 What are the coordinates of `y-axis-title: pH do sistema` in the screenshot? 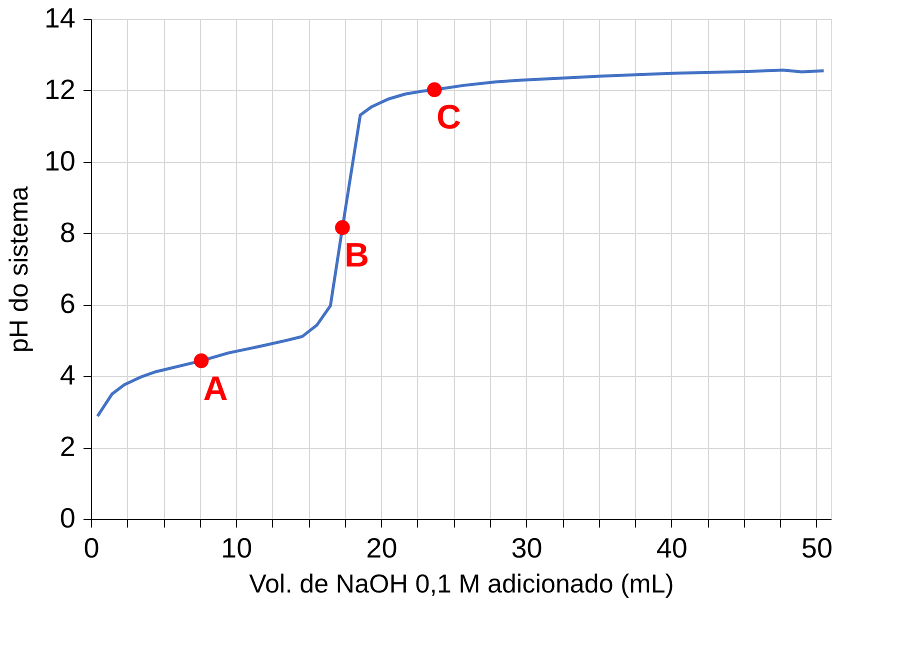 It's located at (18, 269).